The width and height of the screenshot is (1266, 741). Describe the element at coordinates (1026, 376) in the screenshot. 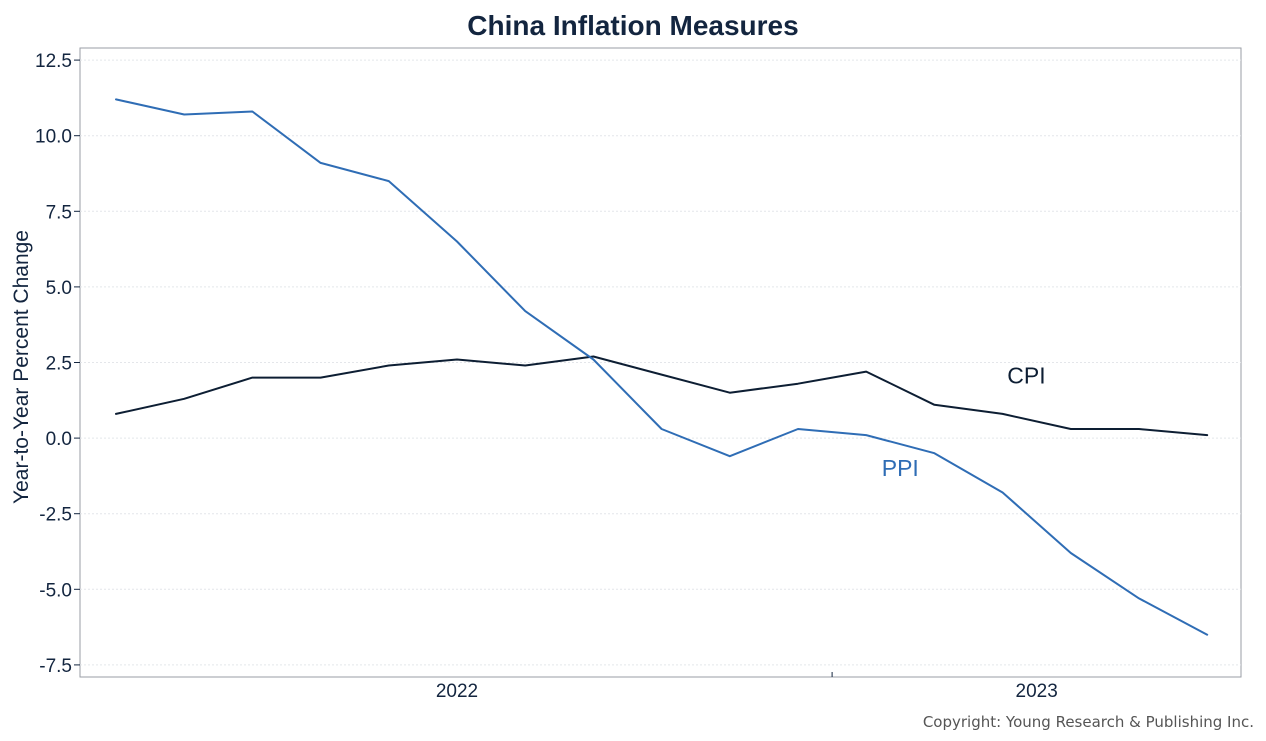

I see `series-label-cpi: CPI` at that location.